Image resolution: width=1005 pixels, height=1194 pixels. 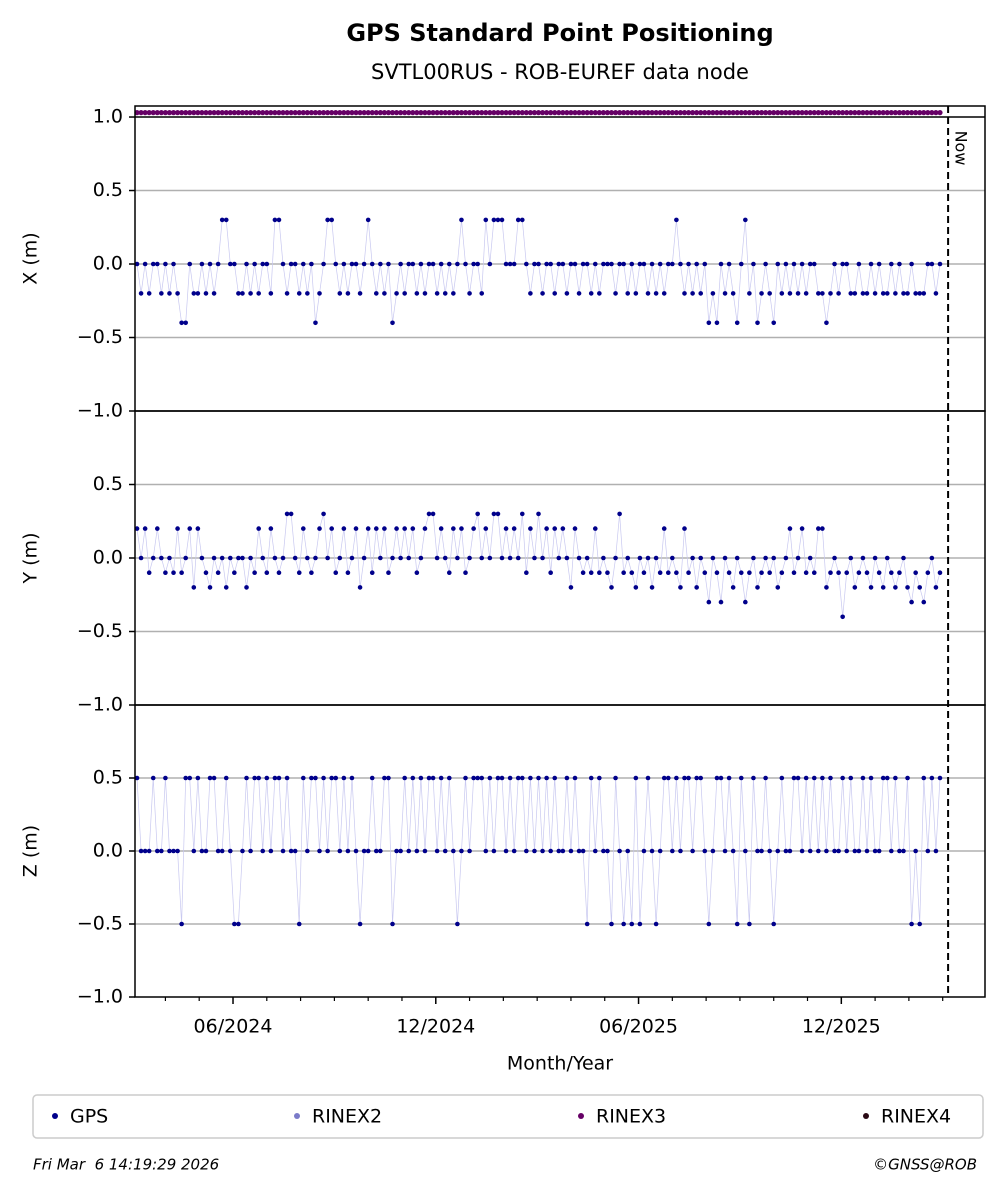 I want to click on y-tick-label: −1.0, so click(x=100, y=411).